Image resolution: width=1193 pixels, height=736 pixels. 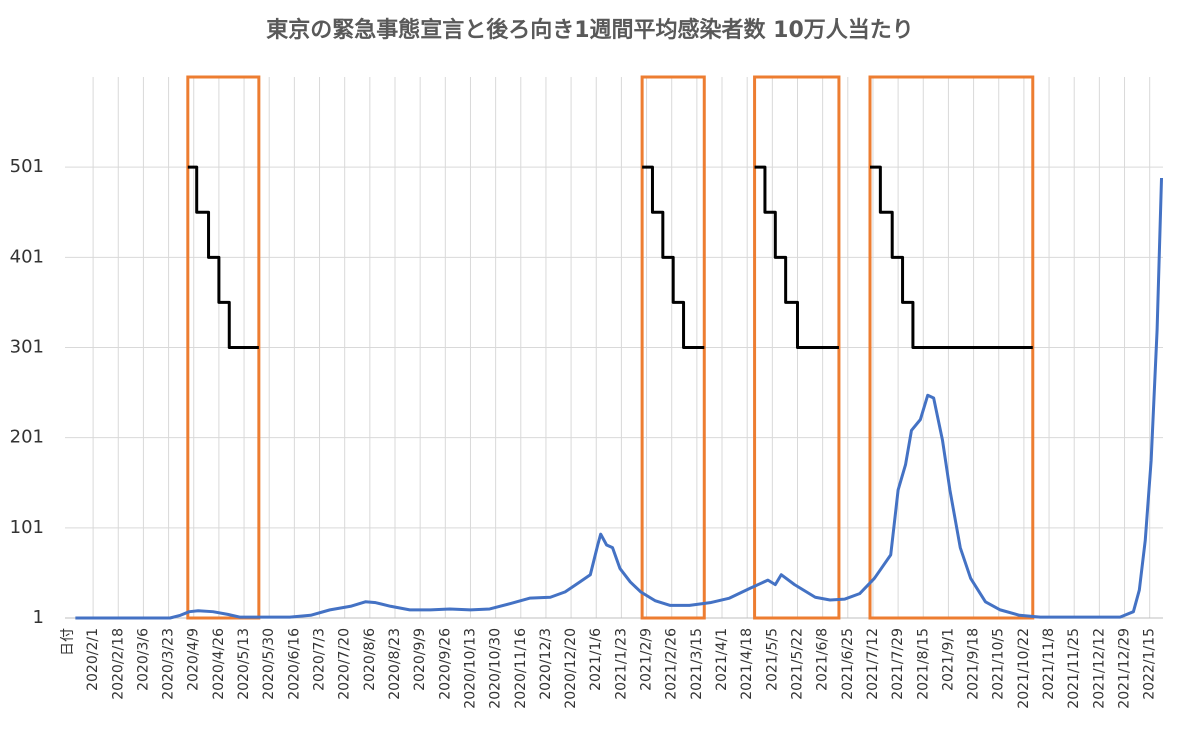 What do you see at coordinates (672, 664) in the screenshot?
I see `x-tick-label: 2021/2/26` at bounding box center [672, 664].